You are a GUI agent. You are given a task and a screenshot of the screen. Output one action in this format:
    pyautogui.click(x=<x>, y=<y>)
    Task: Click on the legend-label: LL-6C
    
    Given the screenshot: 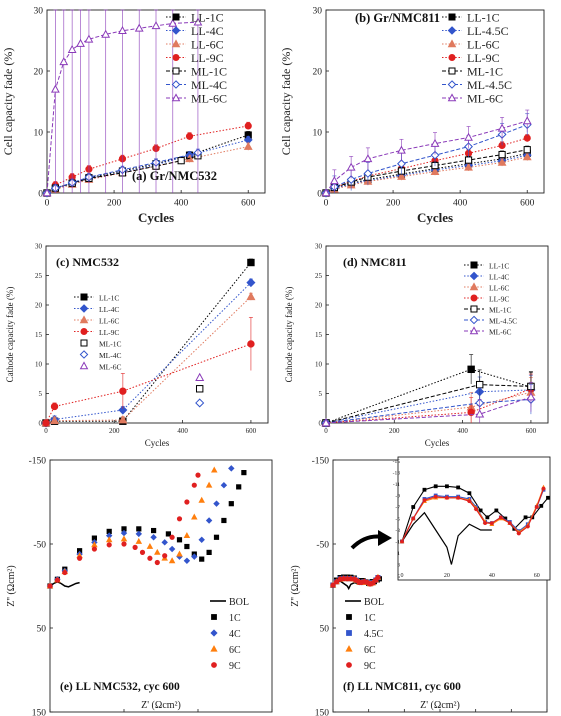 What is the action you would take?
    pyautogui.click(x=109, y=321)
    